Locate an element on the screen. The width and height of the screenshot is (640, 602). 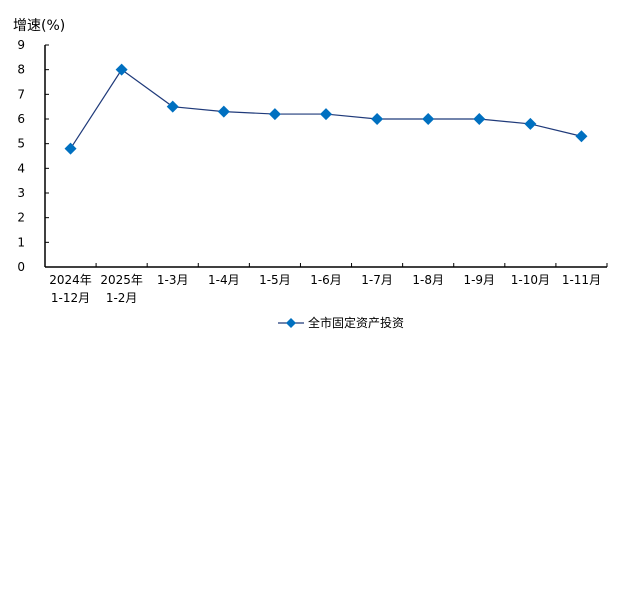
y-tick-label: 0 is located at coordinates (21, 267).